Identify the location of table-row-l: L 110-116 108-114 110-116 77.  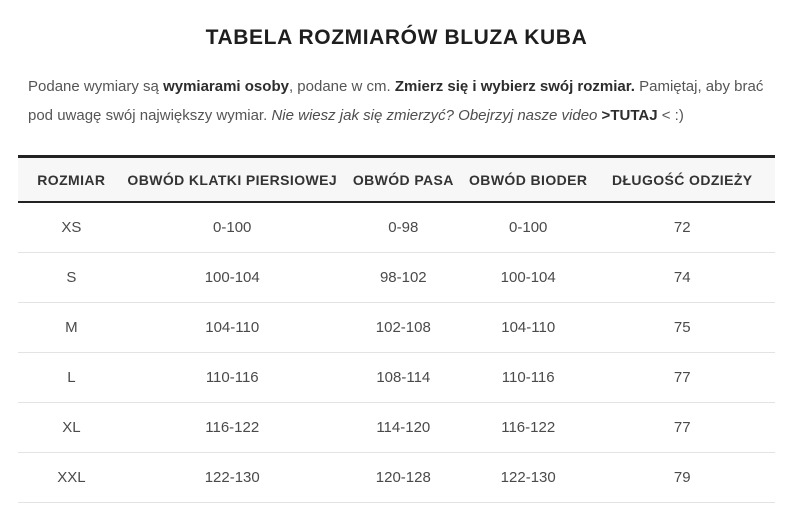
(396, 377).